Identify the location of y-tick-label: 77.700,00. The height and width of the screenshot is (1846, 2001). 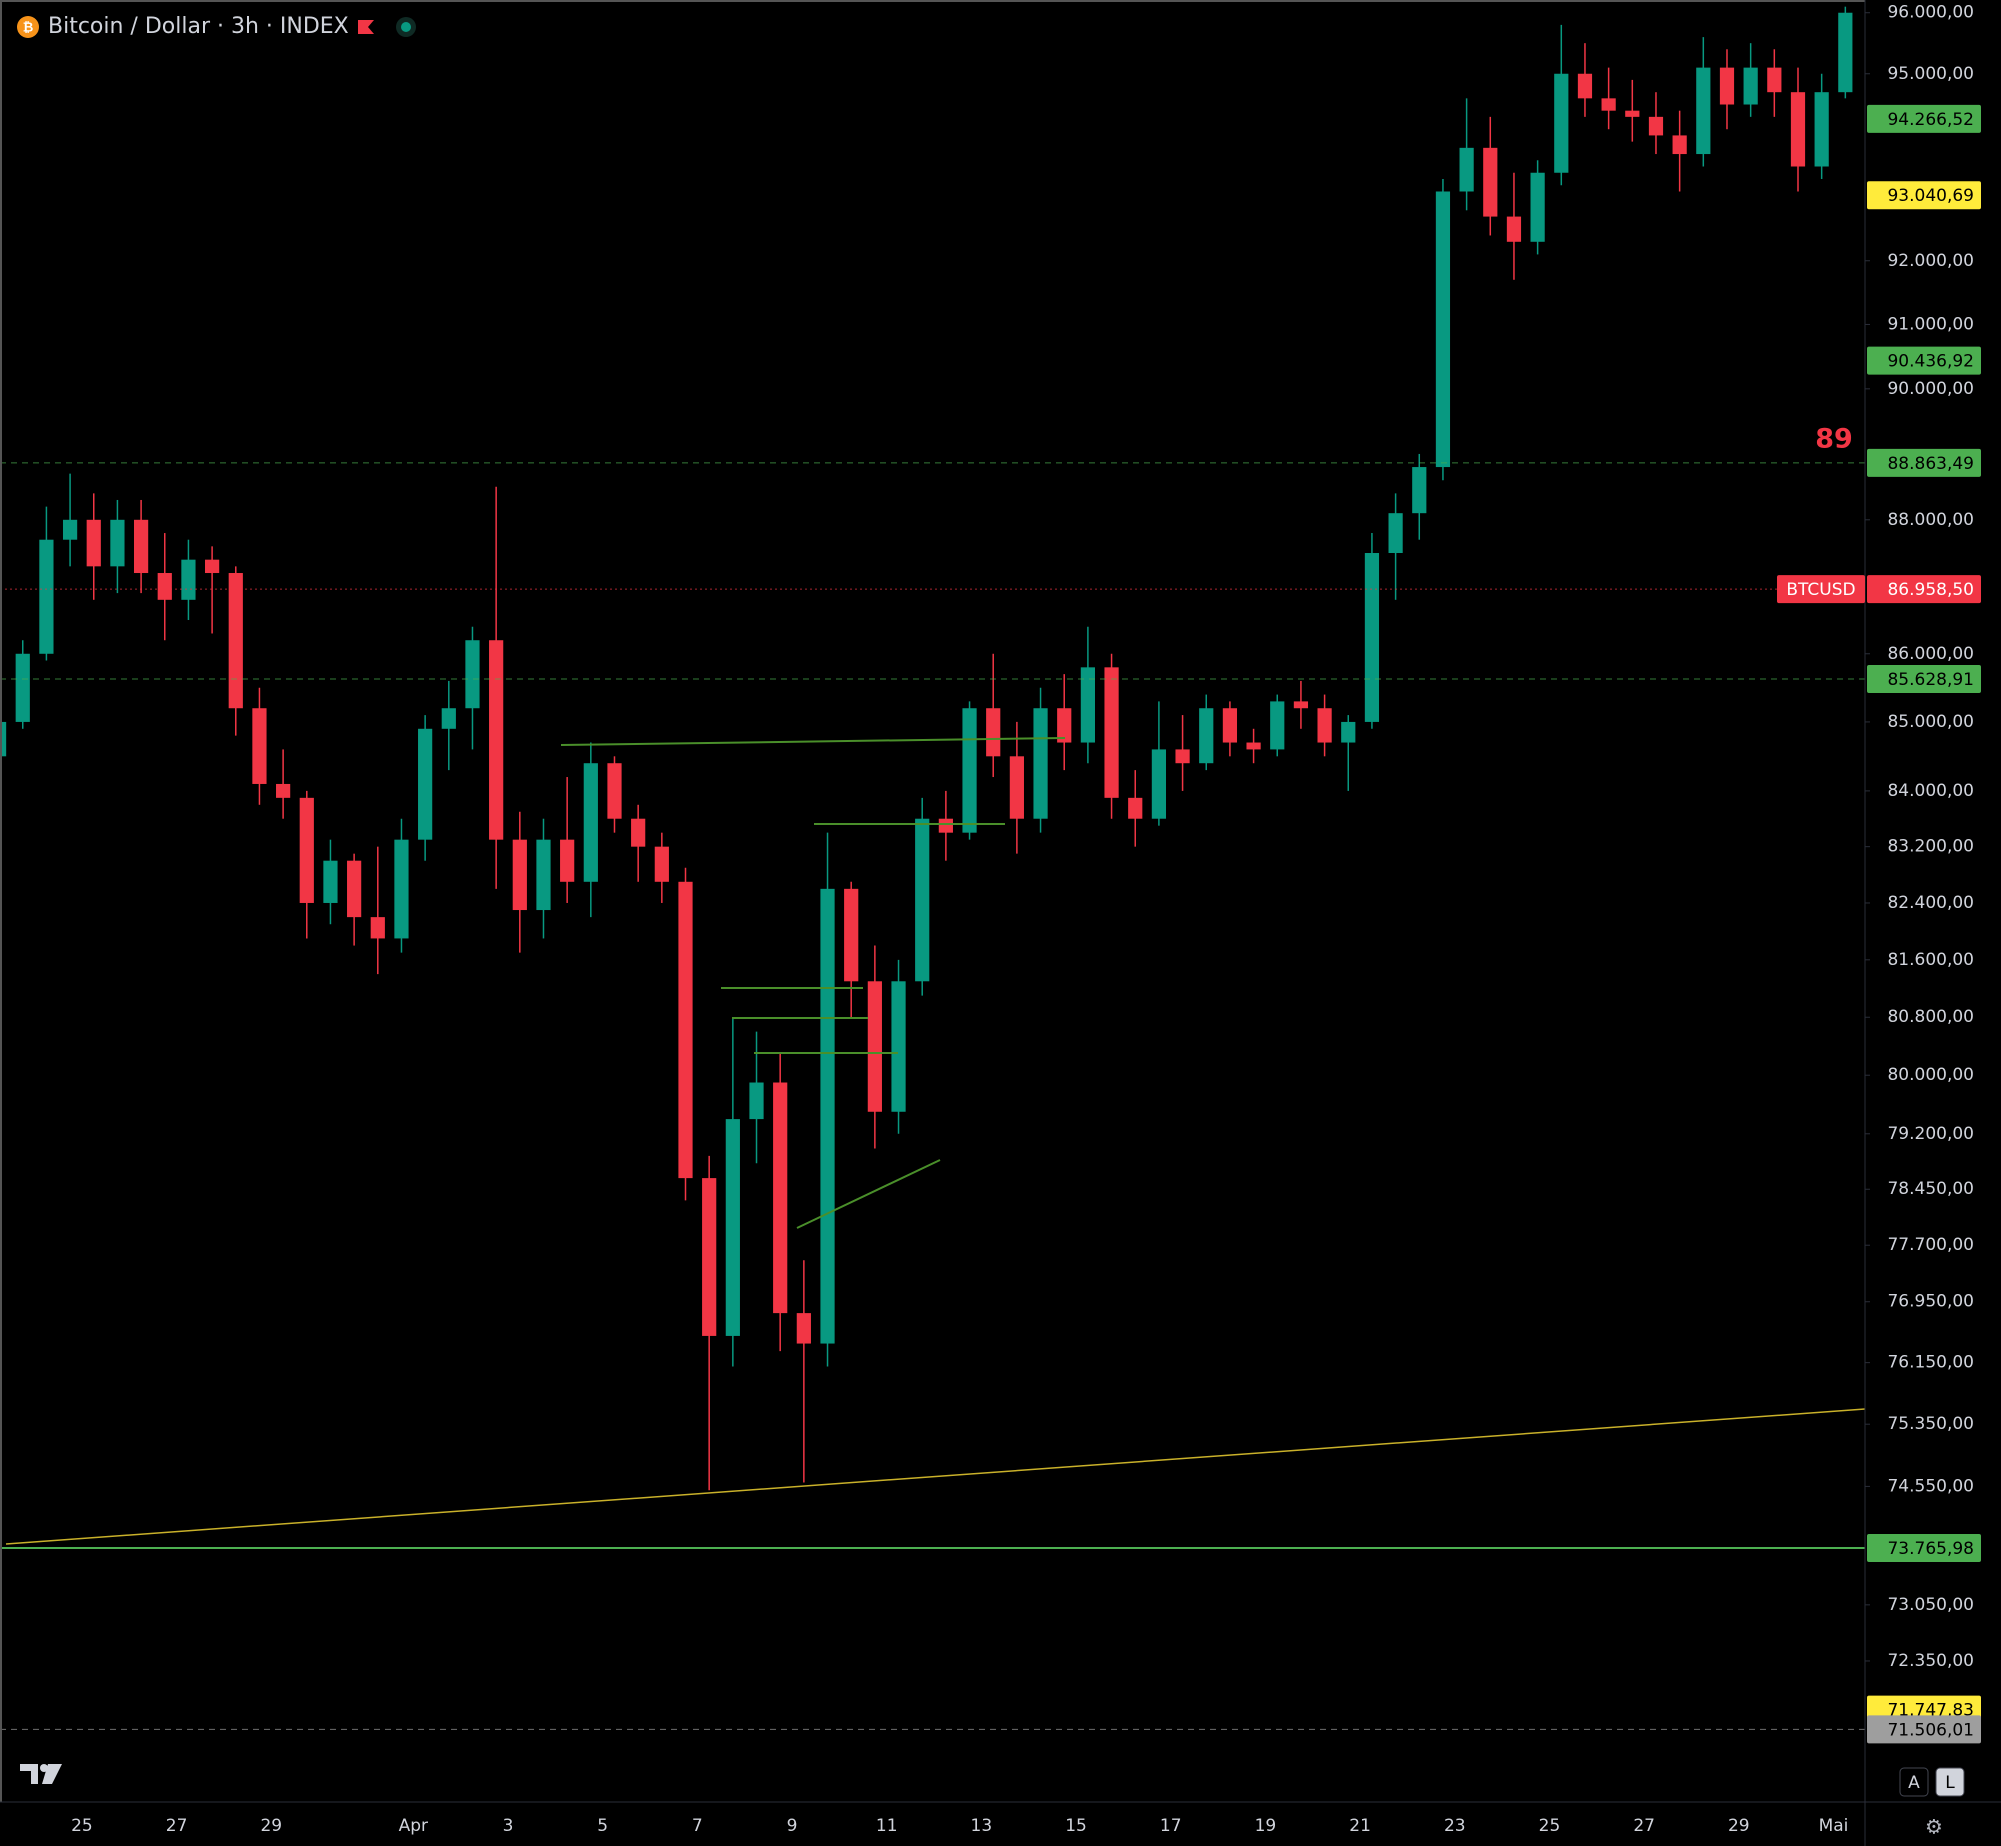
(1930, 1245).